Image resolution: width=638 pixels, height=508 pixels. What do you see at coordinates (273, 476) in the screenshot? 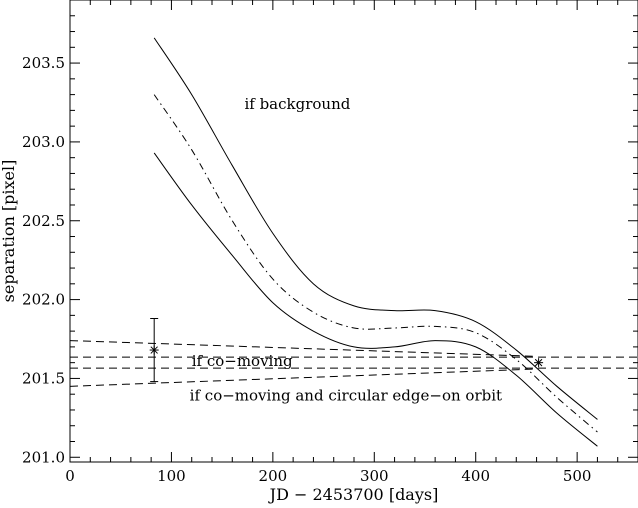
I see `x-tick-label: 200` at bounding box center [273, 476].